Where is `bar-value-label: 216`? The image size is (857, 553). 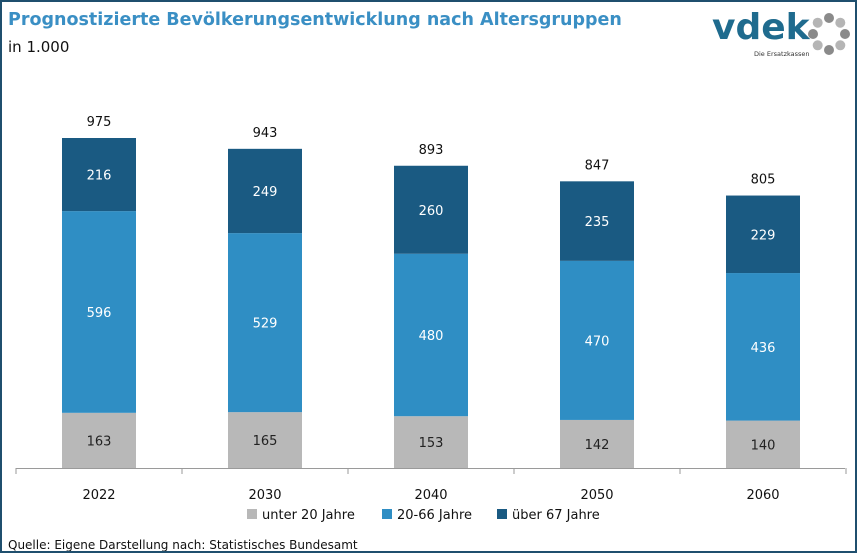
bar-value-label: 216 is located at coordinates (99, 176).